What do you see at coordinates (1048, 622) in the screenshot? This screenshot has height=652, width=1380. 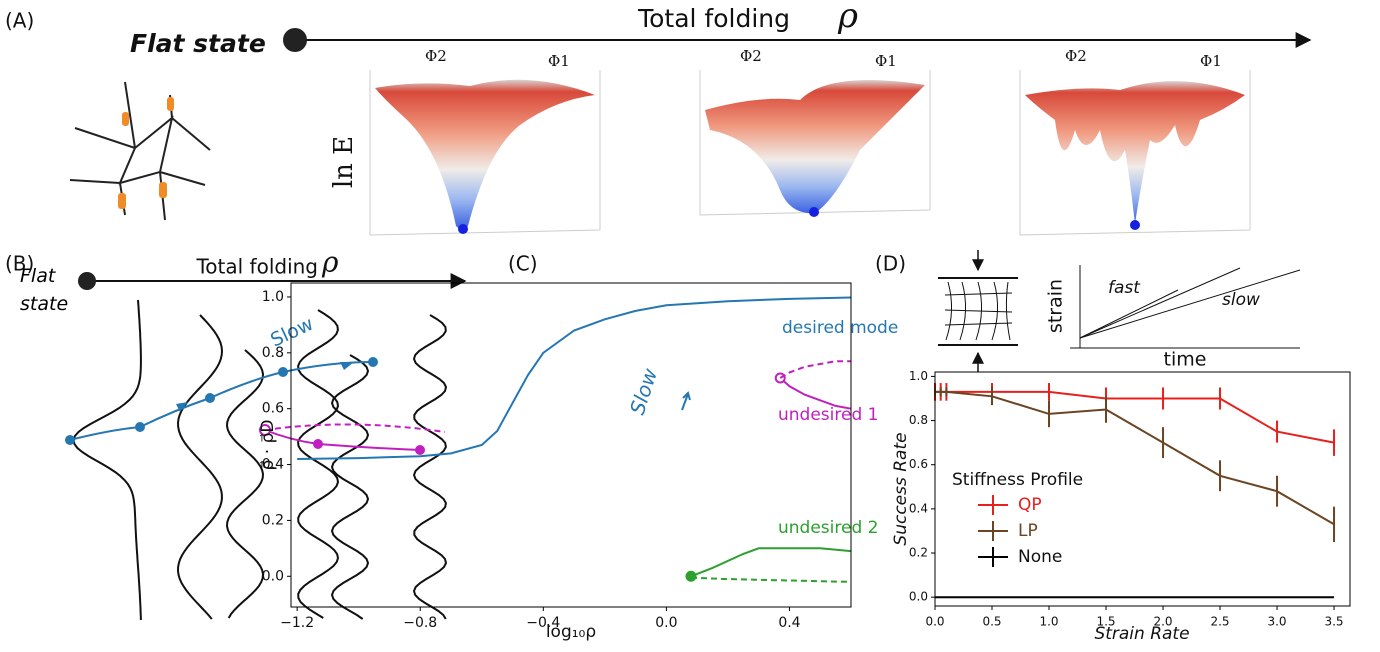 I see `x-tick-label: 1.0` at bounding box center [1048, 622].